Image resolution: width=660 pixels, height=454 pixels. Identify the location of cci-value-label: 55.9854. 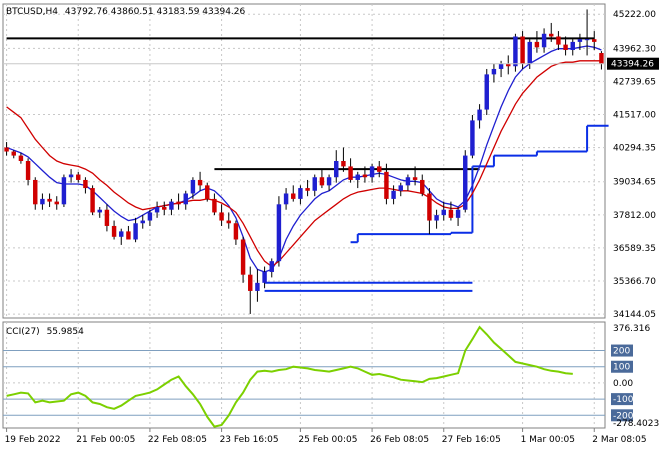
(65, 332).